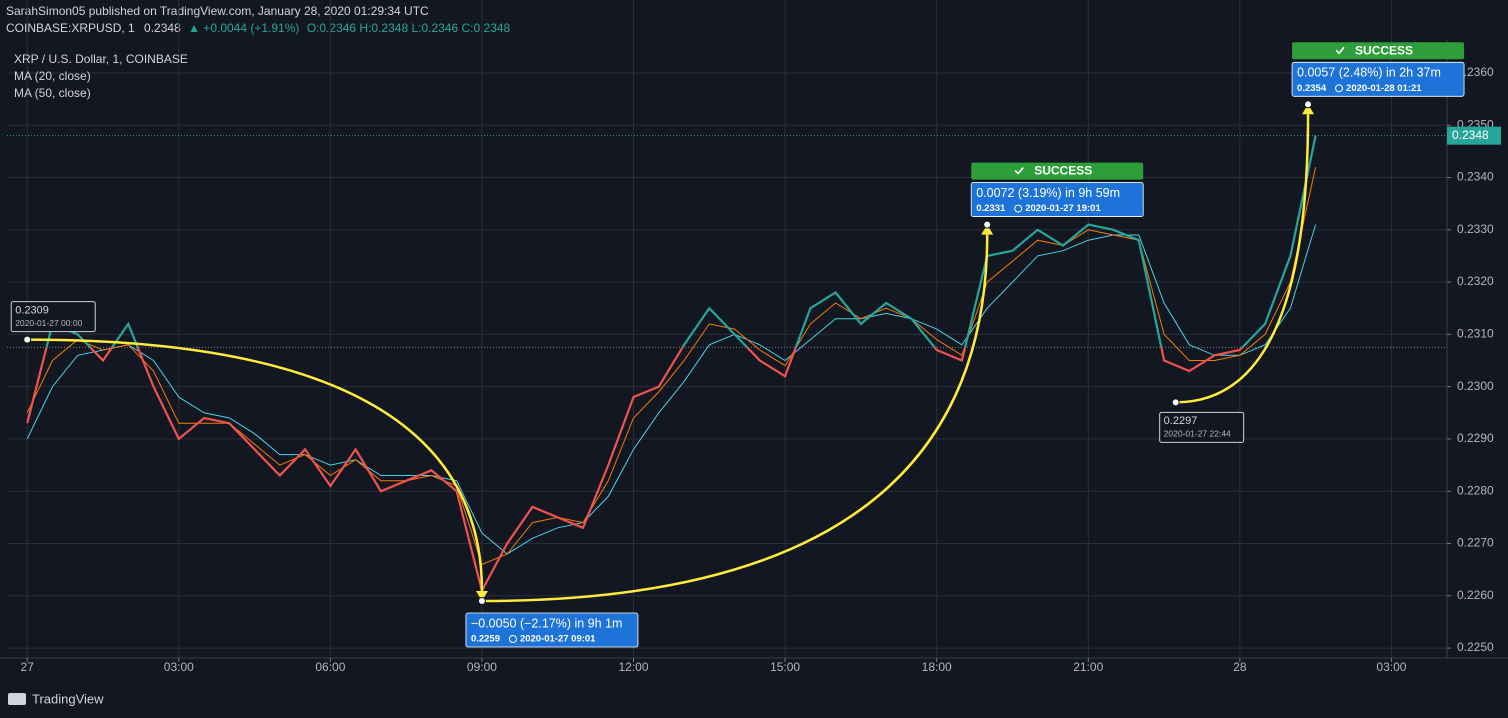 Image resolution: width=1508 pixels, height=718 pixels. What do you see at coordinates (1240, 667) in the screenshot?
I see `x-tick-label: 28` at bounding box center [1240, 667].